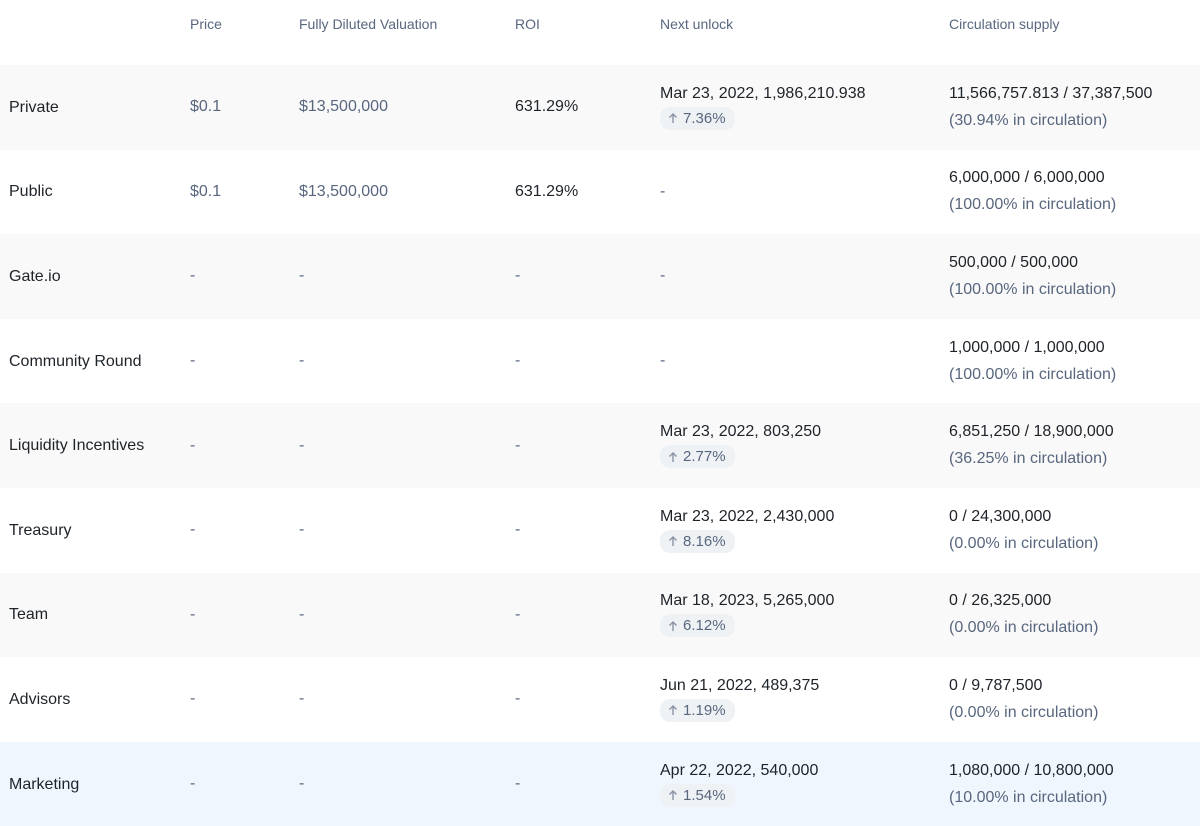  Describe the element at coordinates (739, 770) in the screenshot. I see `next-unlock-value: Apr 22, 2022, 540,000` at that location.